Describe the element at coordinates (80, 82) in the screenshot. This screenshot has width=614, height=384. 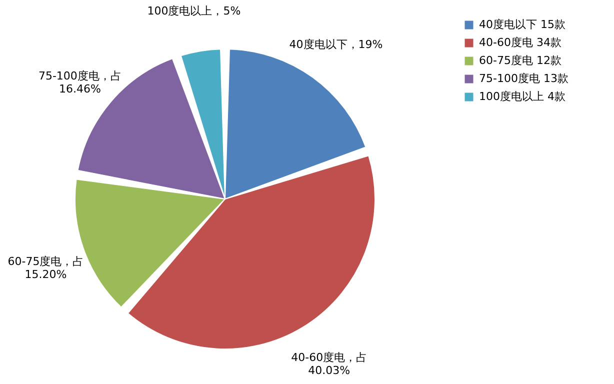
I see `data-label: 75-100度电，占 16.46%` at that location.